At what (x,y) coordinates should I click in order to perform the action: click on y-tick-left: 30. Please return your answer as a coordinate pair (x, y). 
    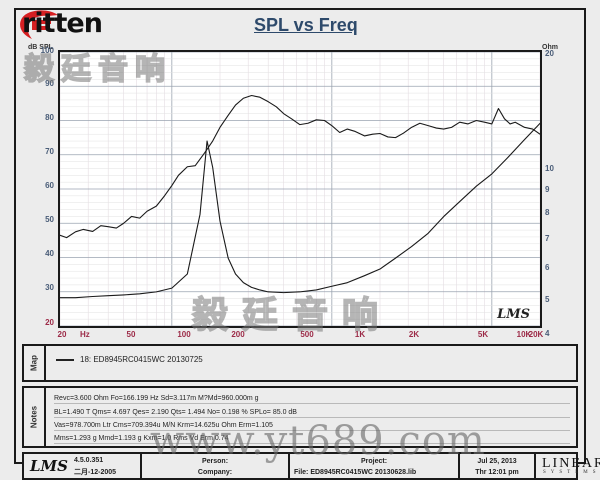
    Looking at the image, I should click on (49, 287).